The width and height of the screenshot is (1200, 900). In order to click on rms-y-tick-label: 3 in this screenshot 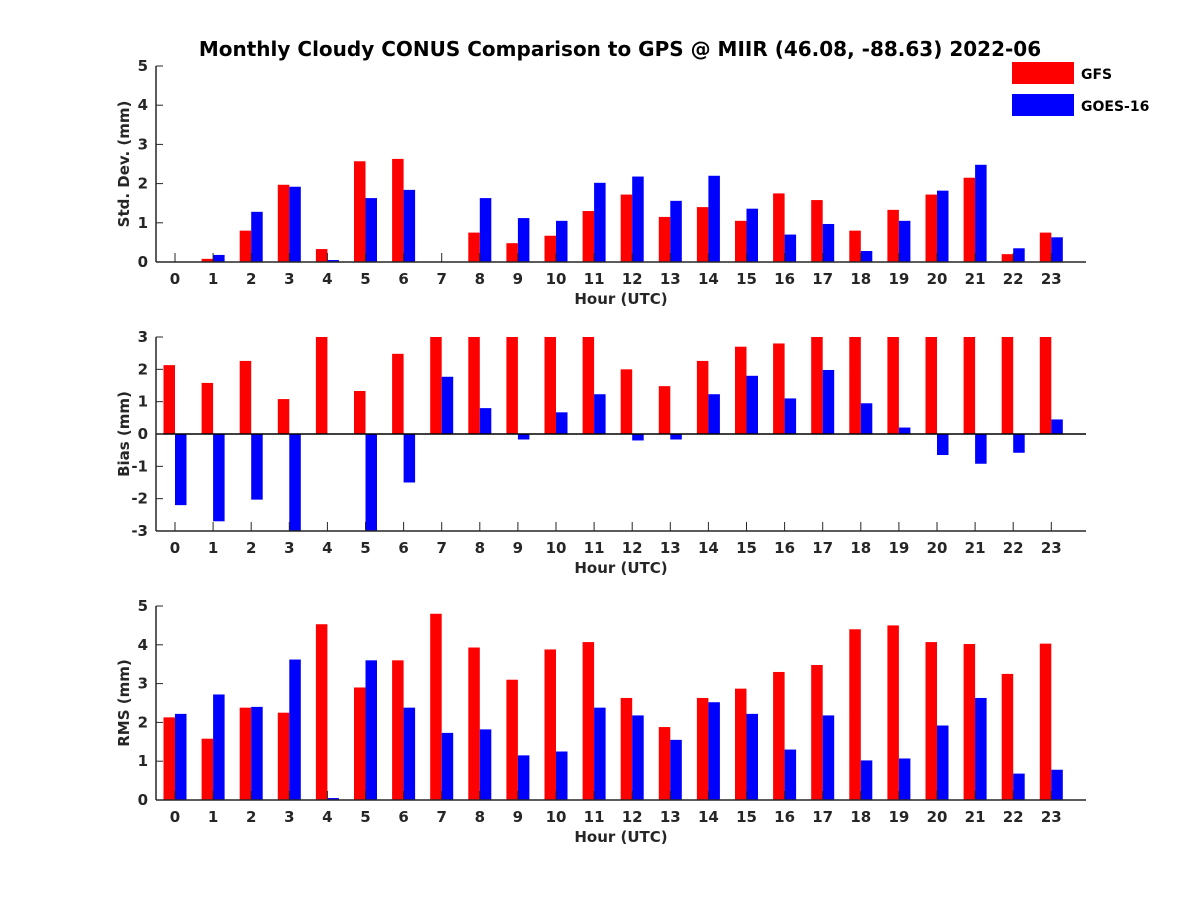, I will do `click(143, 684)`.